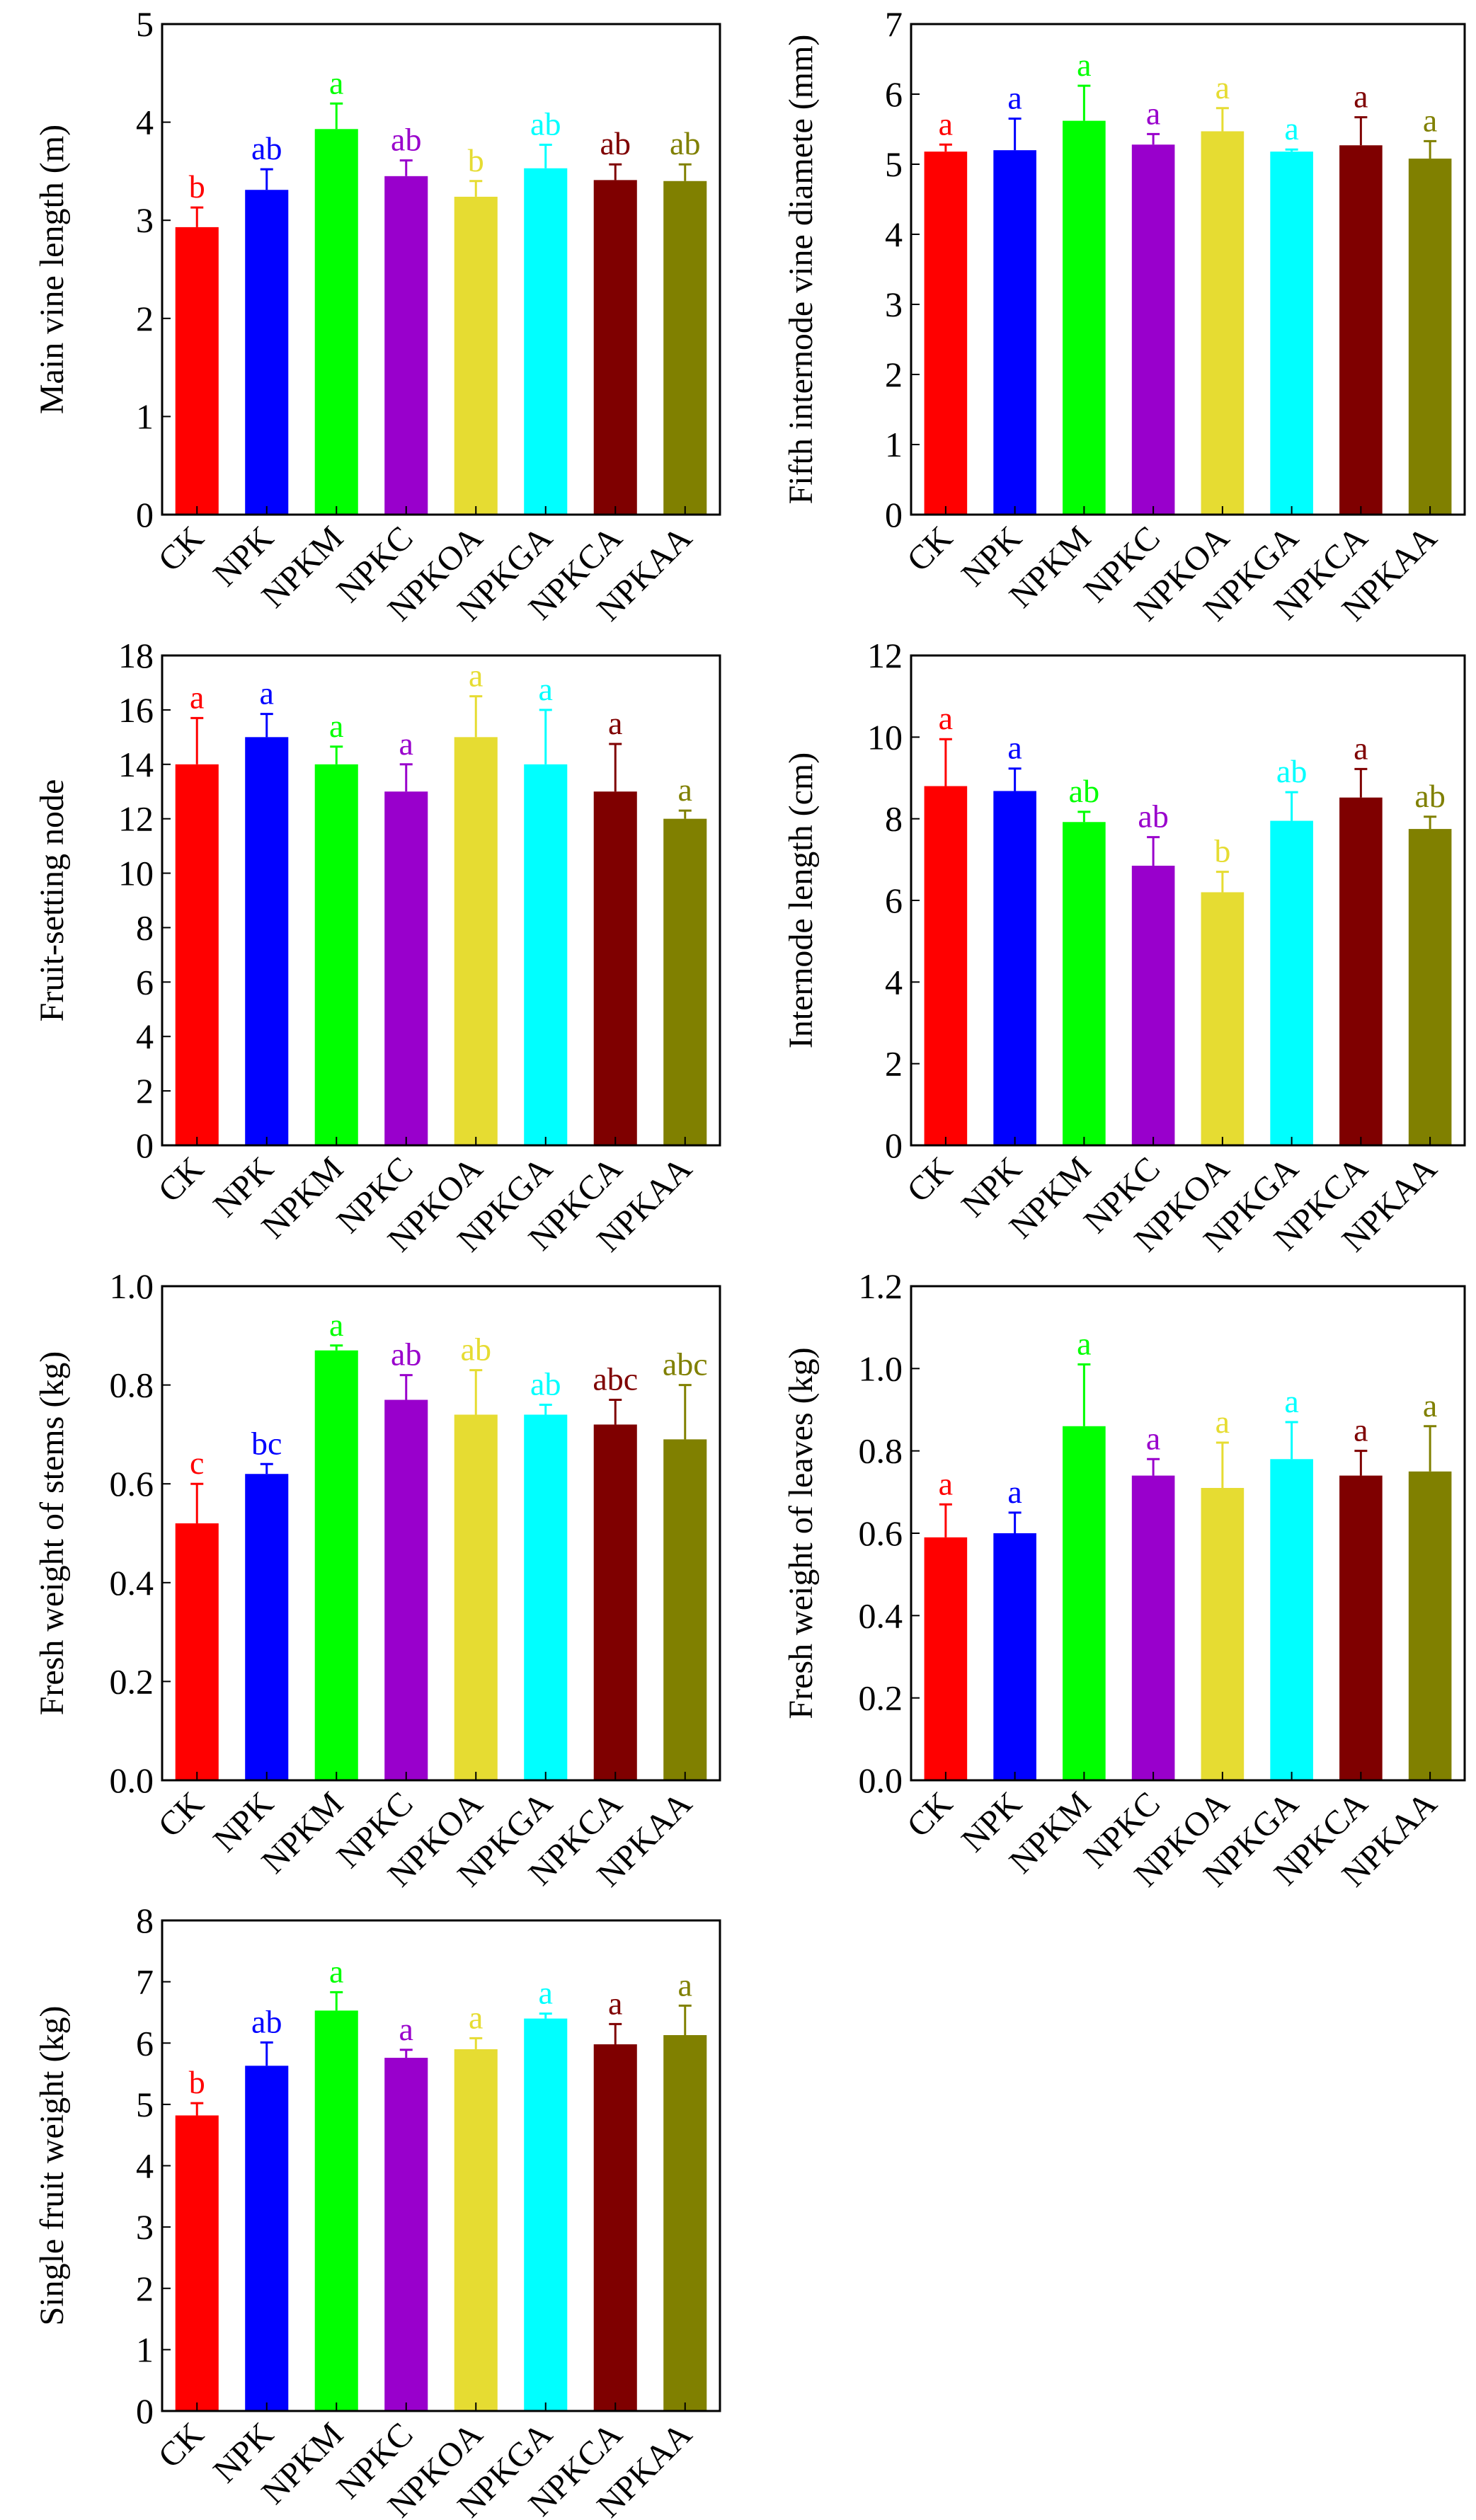 This screenshot has width=1476, height=2520. What do you see at coordinates (132, 1385) in the screenshot?
I see `y-tick-label: 0.8` at bounding box center [132, 1385].